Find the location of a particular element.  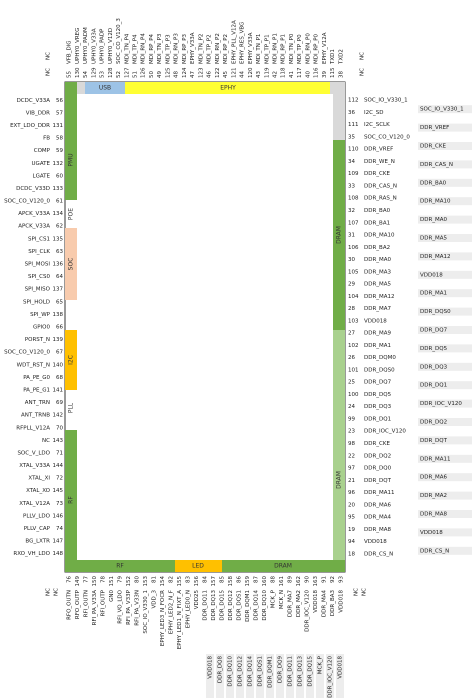

pin-number: 156 is located at coordinates (197, 581).